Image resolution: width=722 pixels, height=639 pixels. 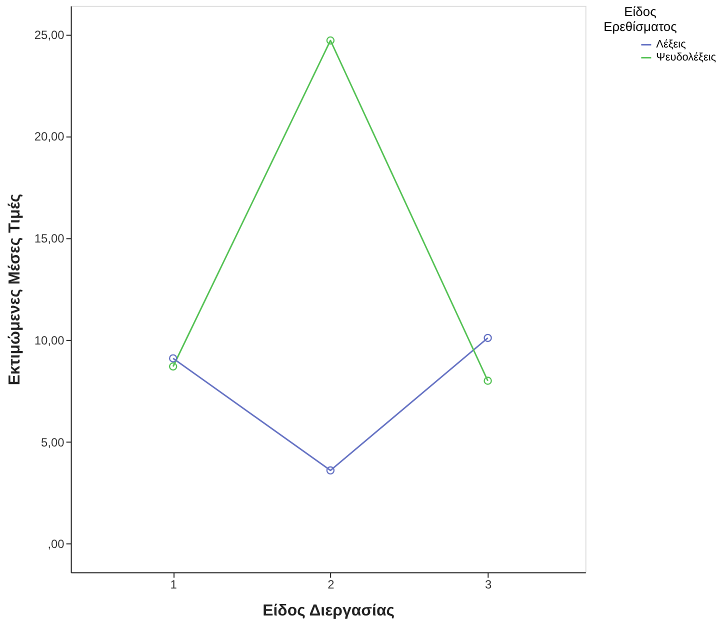 I want to click on x-tick-label: 3, so click(x=488, y=585).